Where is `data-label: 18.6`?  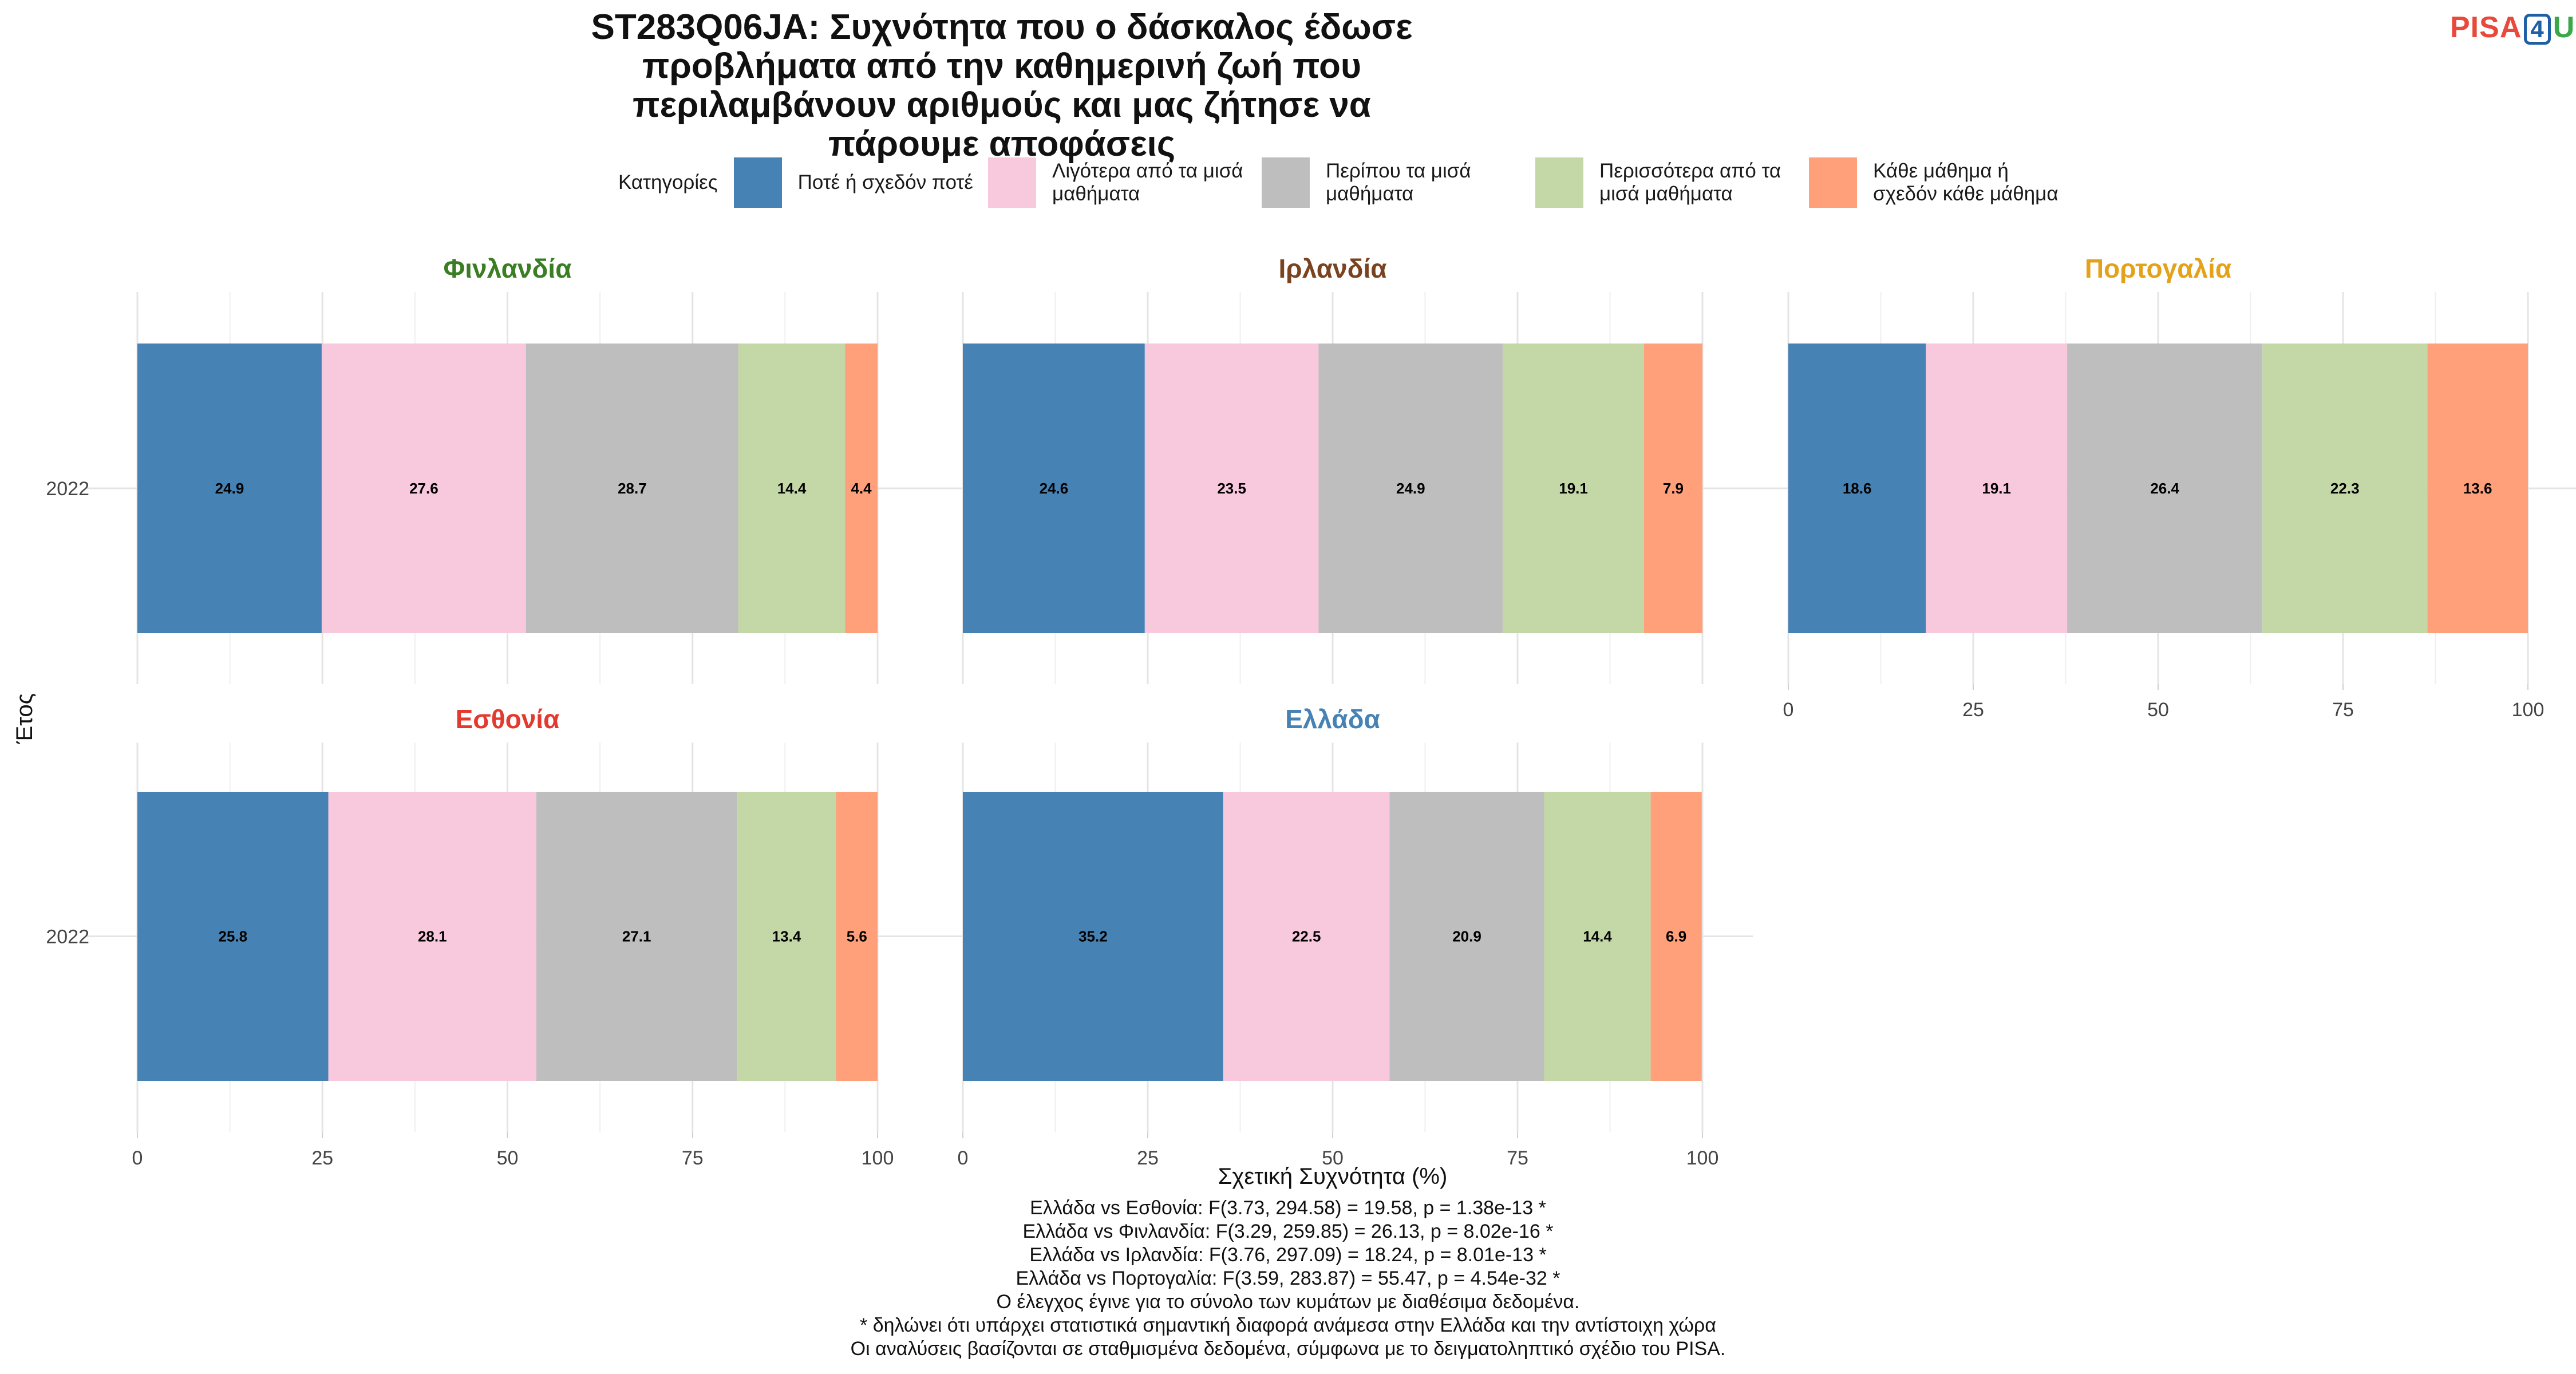 data-label: 18.6 is located at coordinates (1857, 489).